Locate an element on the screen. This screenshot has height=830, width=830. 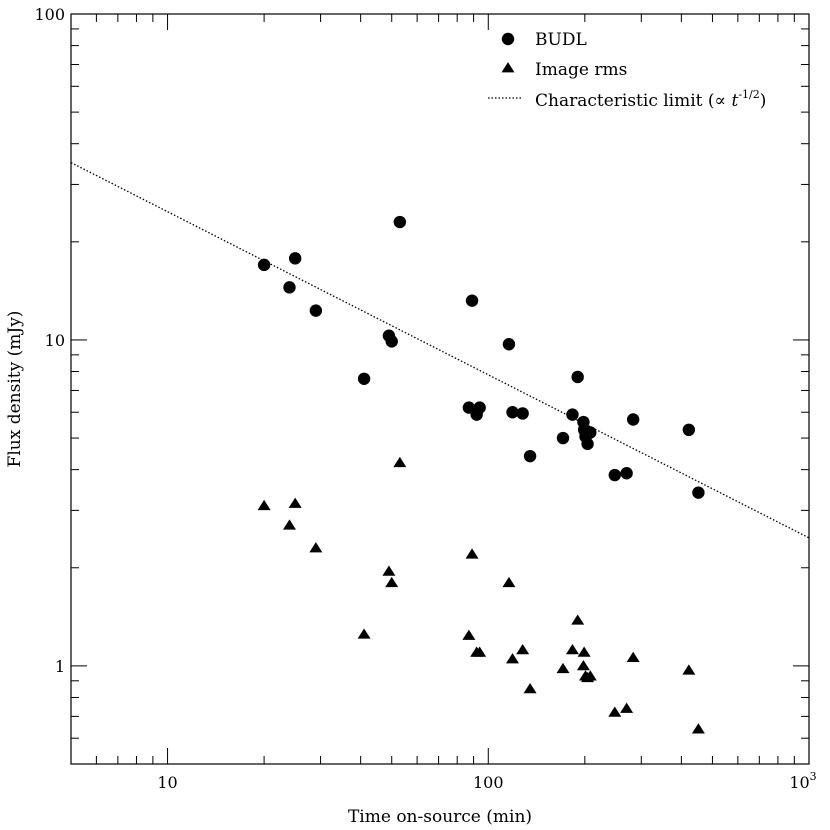
x-tick-label: 100 is located at coordinates (488, 782).